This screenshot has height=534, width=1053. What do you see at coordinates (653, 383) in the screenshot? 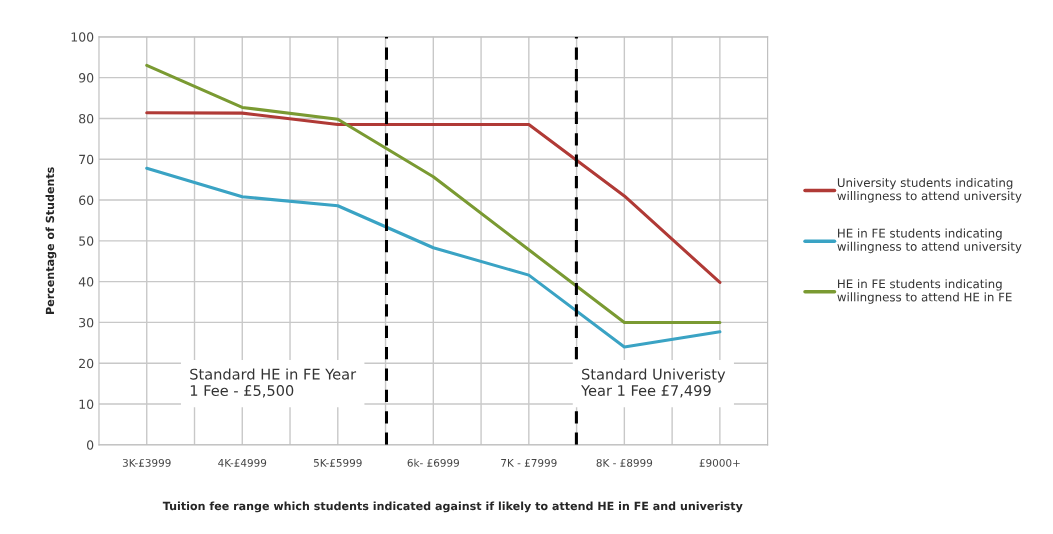
I see `annotation: Standard Univeristy Year 1 Fee £7,499` at bounding box center [653, 383].